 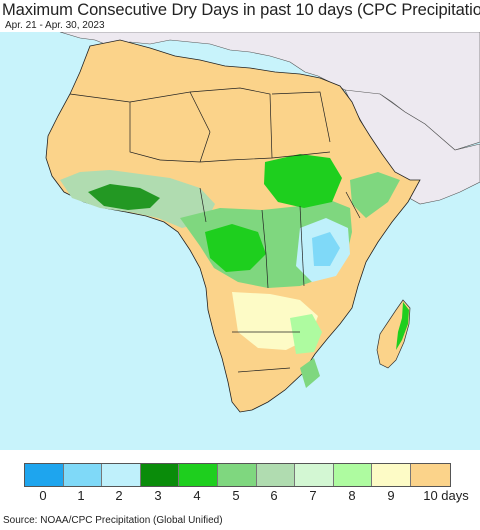 I want to click on legend-label-2: 2, so click(x=119, y=495).